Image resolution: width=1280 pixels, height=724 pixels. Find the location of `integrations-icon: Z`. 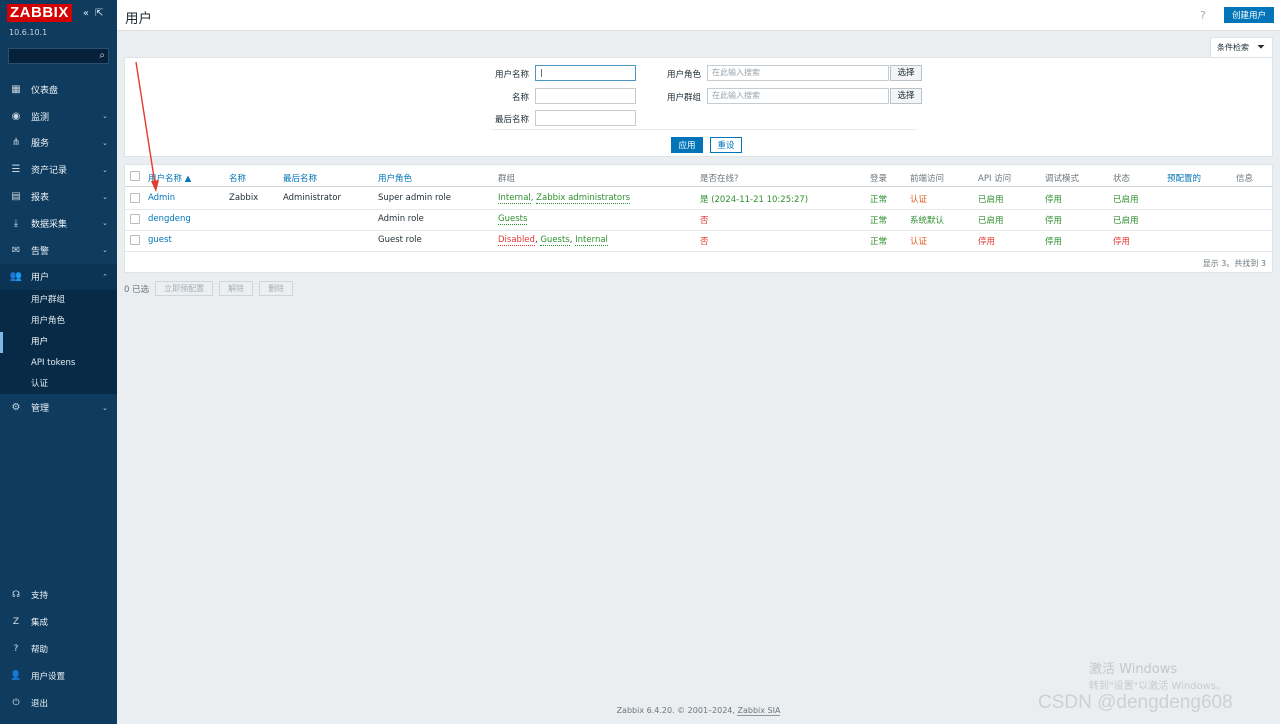

integrations-icon: Z is located at coordinates (16, 622).